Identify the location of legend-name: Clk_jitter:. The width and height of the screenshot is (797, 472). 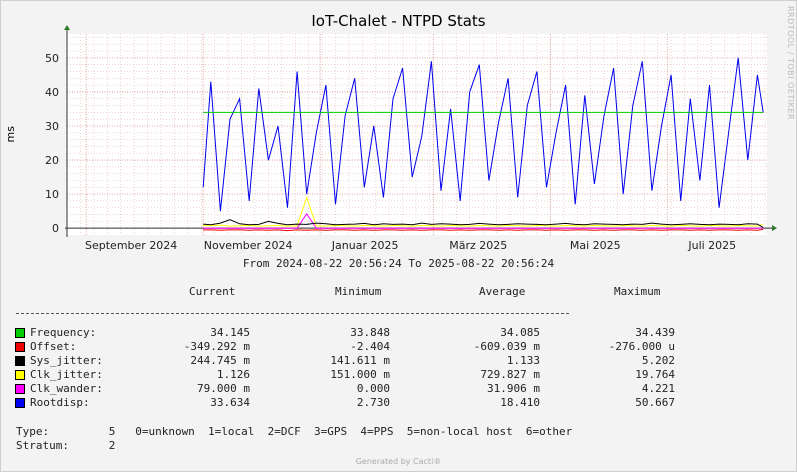
(66, 374).